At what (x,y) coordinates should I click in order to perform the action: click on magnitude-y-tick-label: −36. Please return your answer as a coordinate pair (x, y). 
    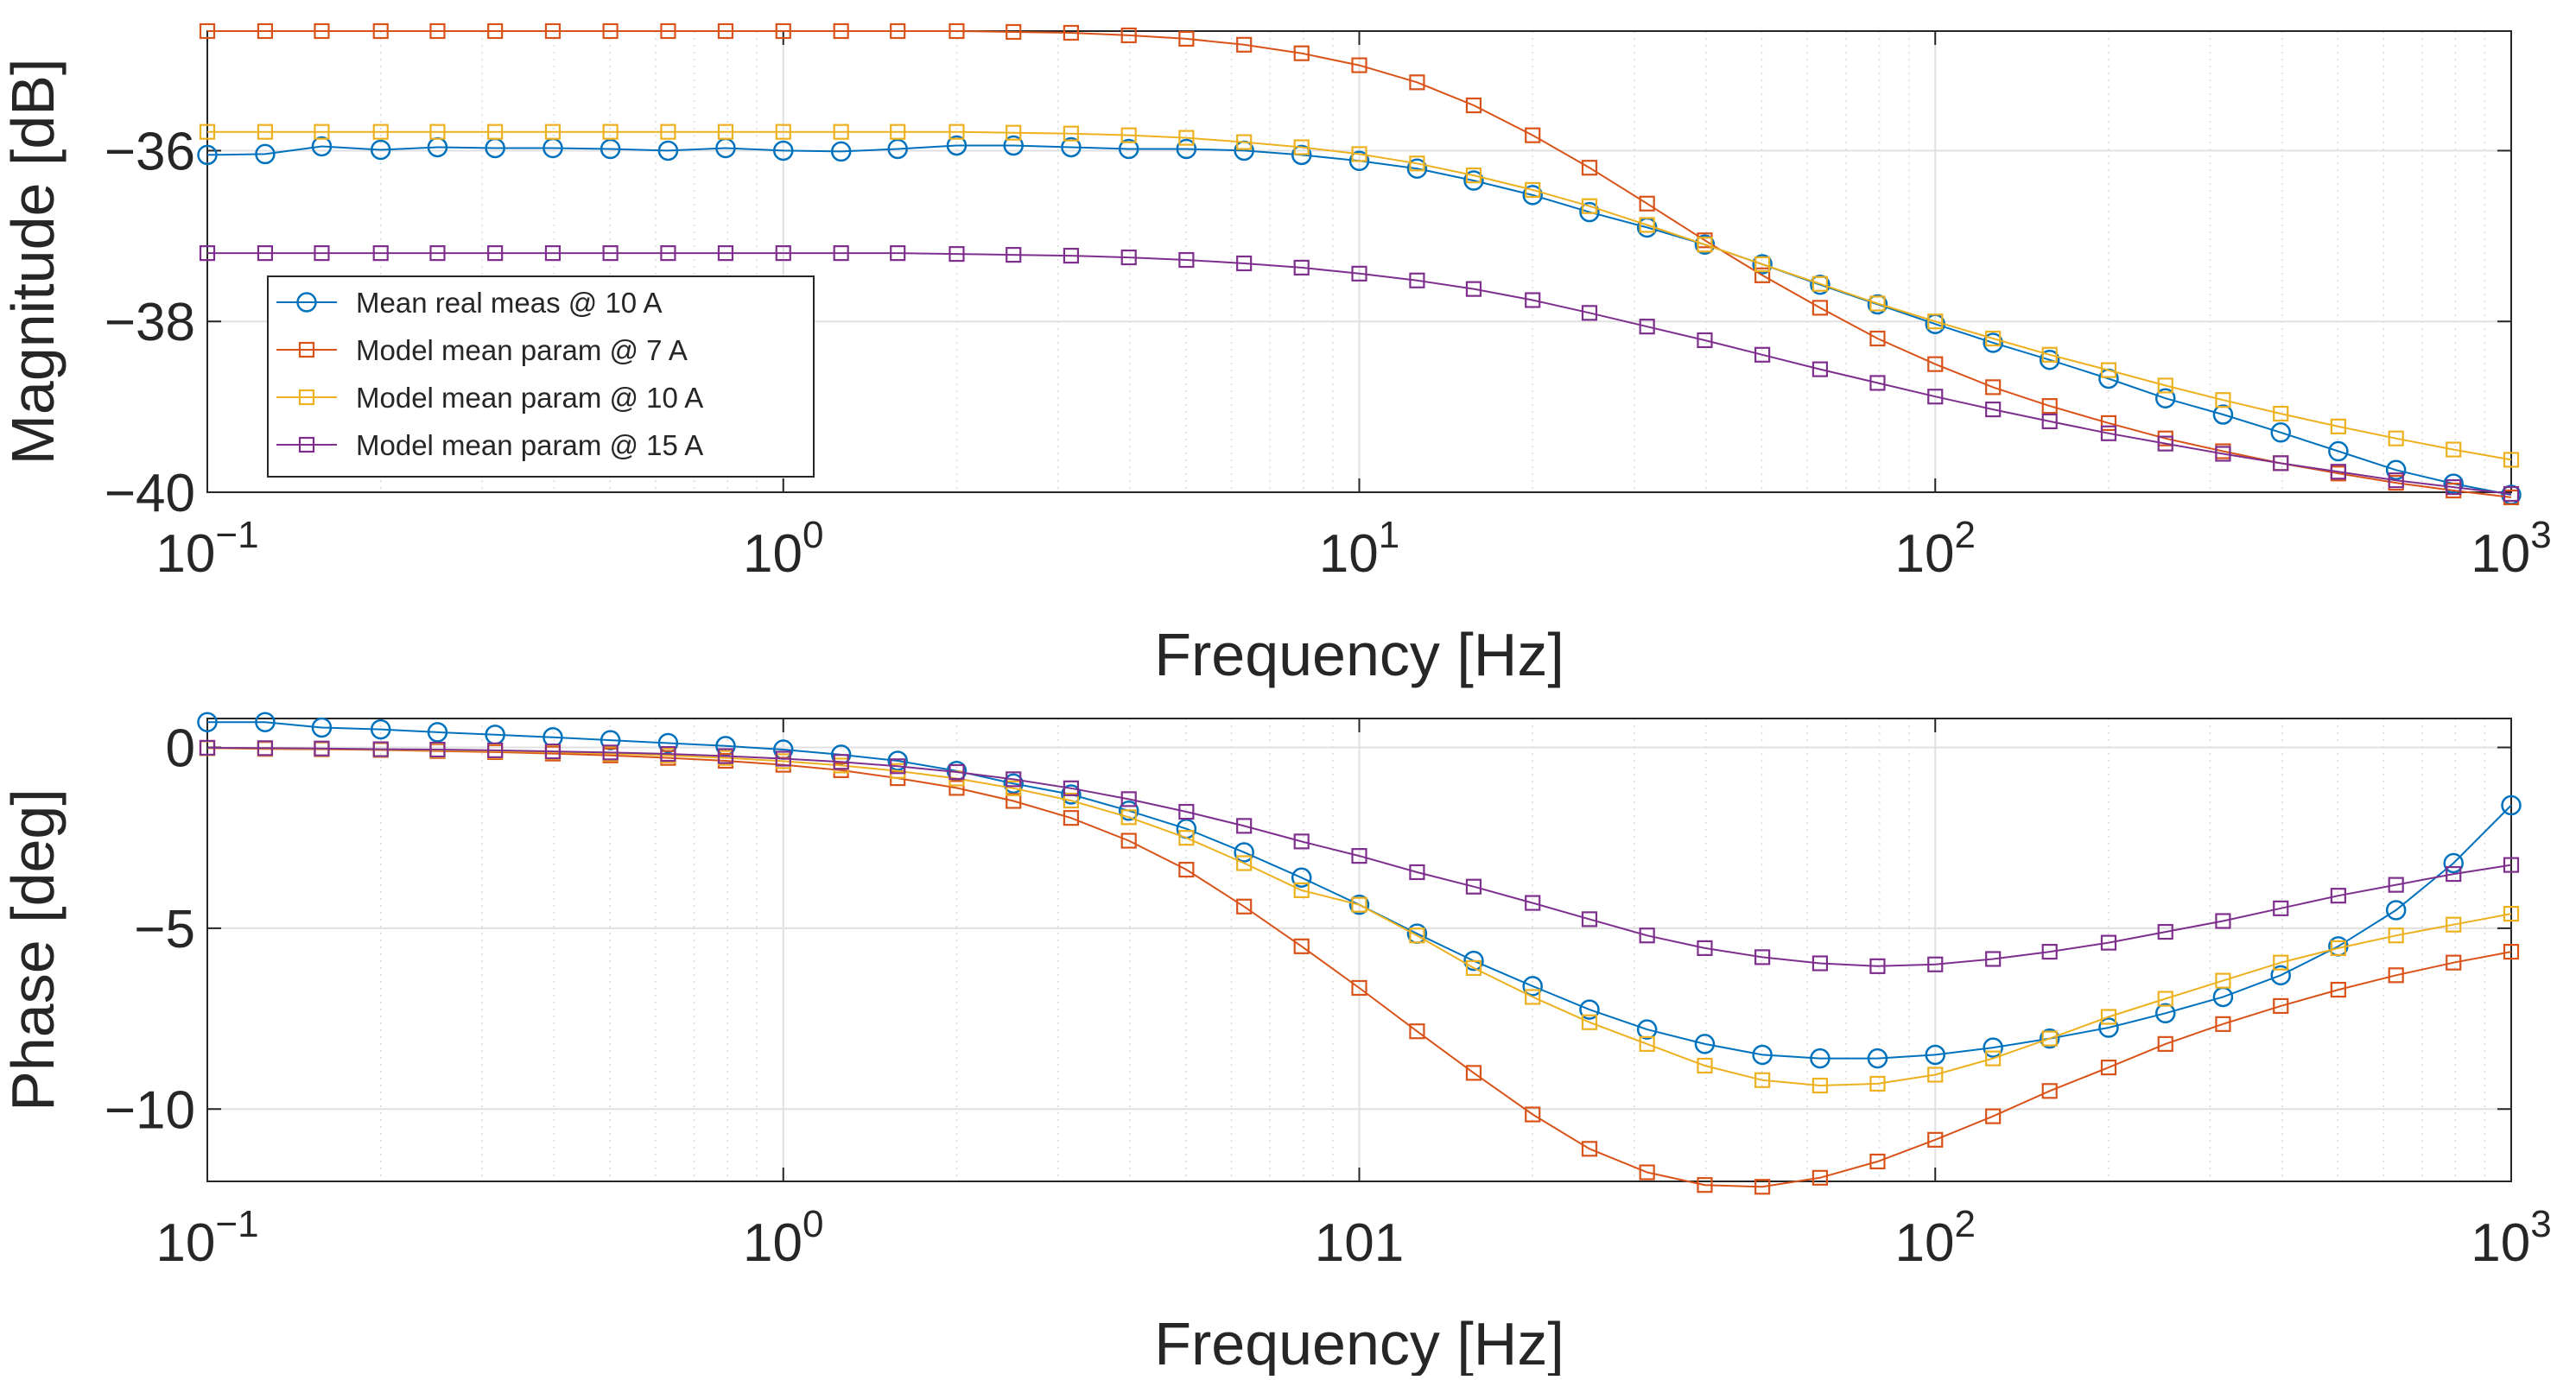
    Looking at the image, I should click on (150, 151).